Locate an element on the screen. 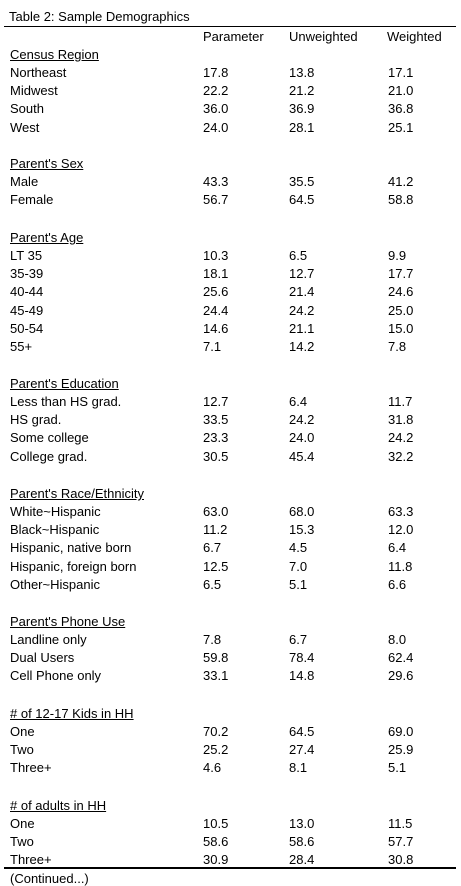 This screenshot has height=886, width=461. table-row: 35-39 18.1 12.7 17.7 is located at coordinates (230, 275).